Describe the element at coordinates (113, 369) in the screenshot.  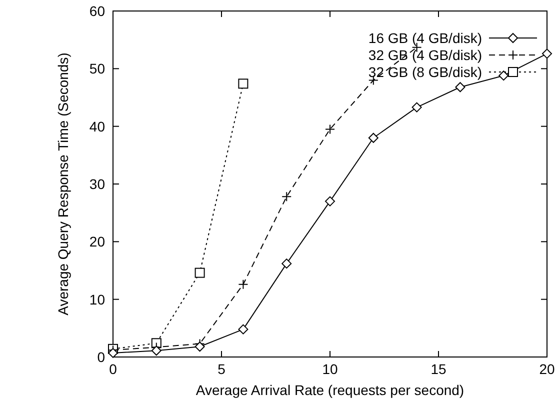
I see `x-tick-label: 0` at that location.